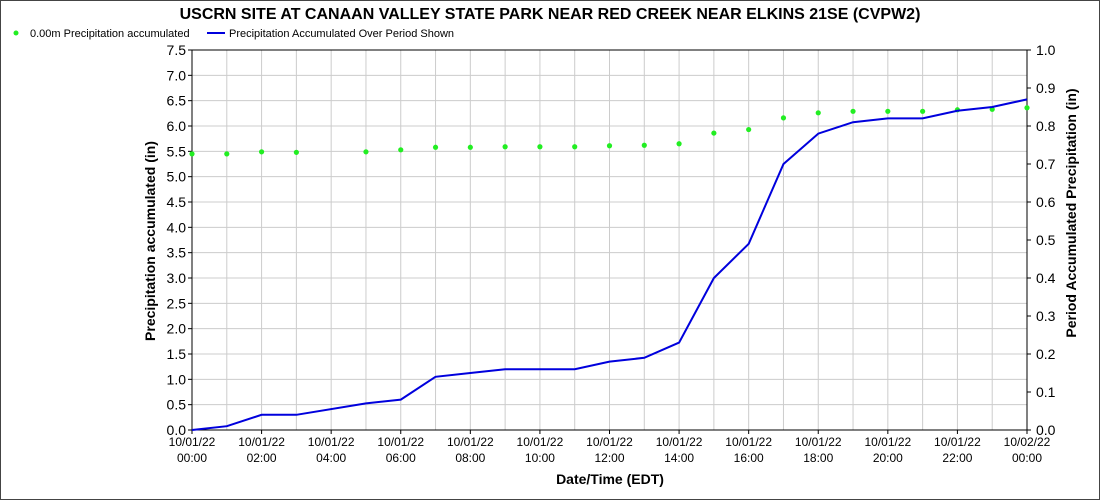 The height and width of the screenshot is (500, 1100). What do you see at coordinates (177, 253) in the screenshot?
I see `y-left-tick-label: 3.5` at bounding box center [177, 253].